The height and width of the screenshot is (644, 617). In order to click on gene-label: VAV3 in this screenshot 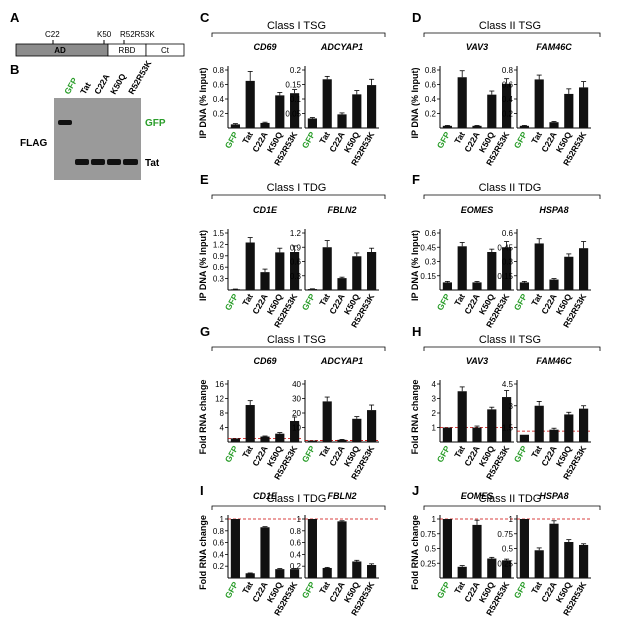, I will do `click(477, 361)`.